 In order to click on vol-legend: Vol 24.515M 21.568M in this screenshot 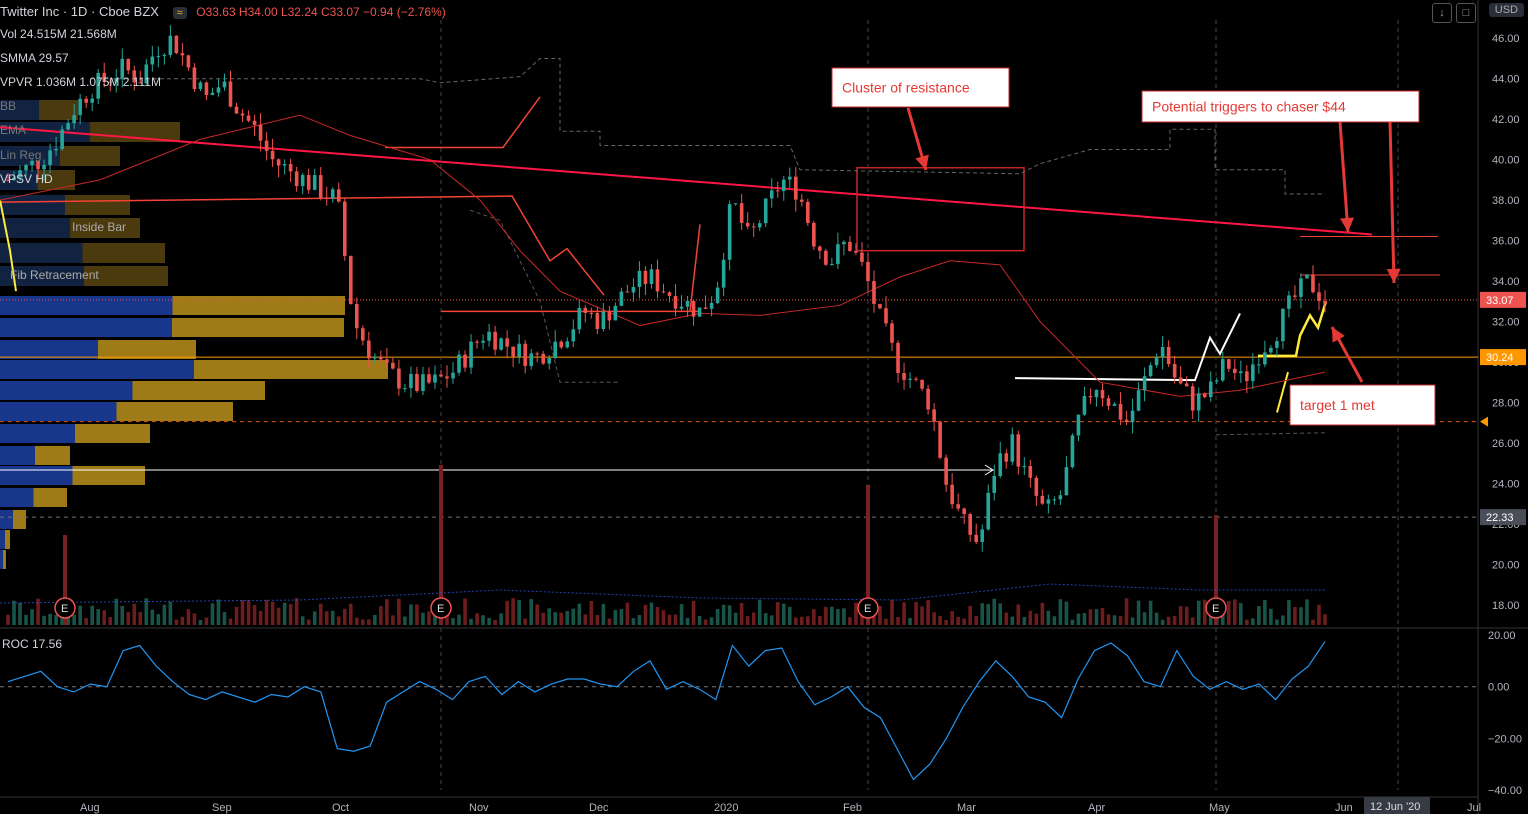, I will do `click(58, 34)`.